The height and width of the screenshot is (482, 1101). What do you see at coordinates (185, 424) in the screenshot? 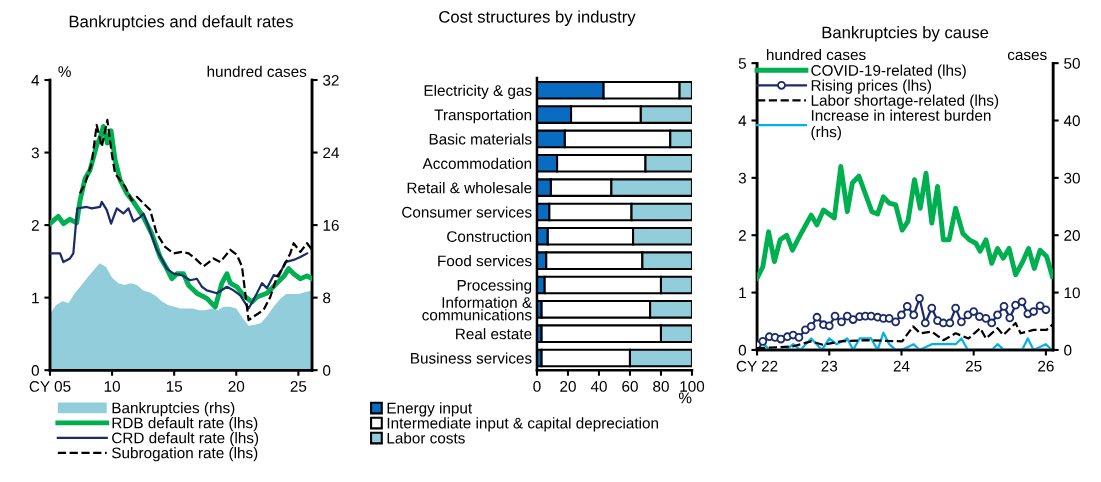
I see `legend-label: RDB default rate (lhs)` at bounding box center [185, 424].